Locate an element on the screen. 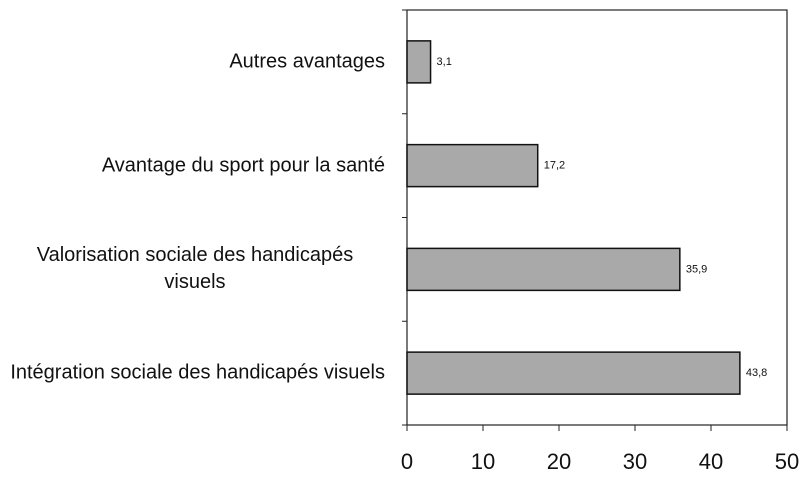  value-label: 17,2 is located at coordinates (554, 166).